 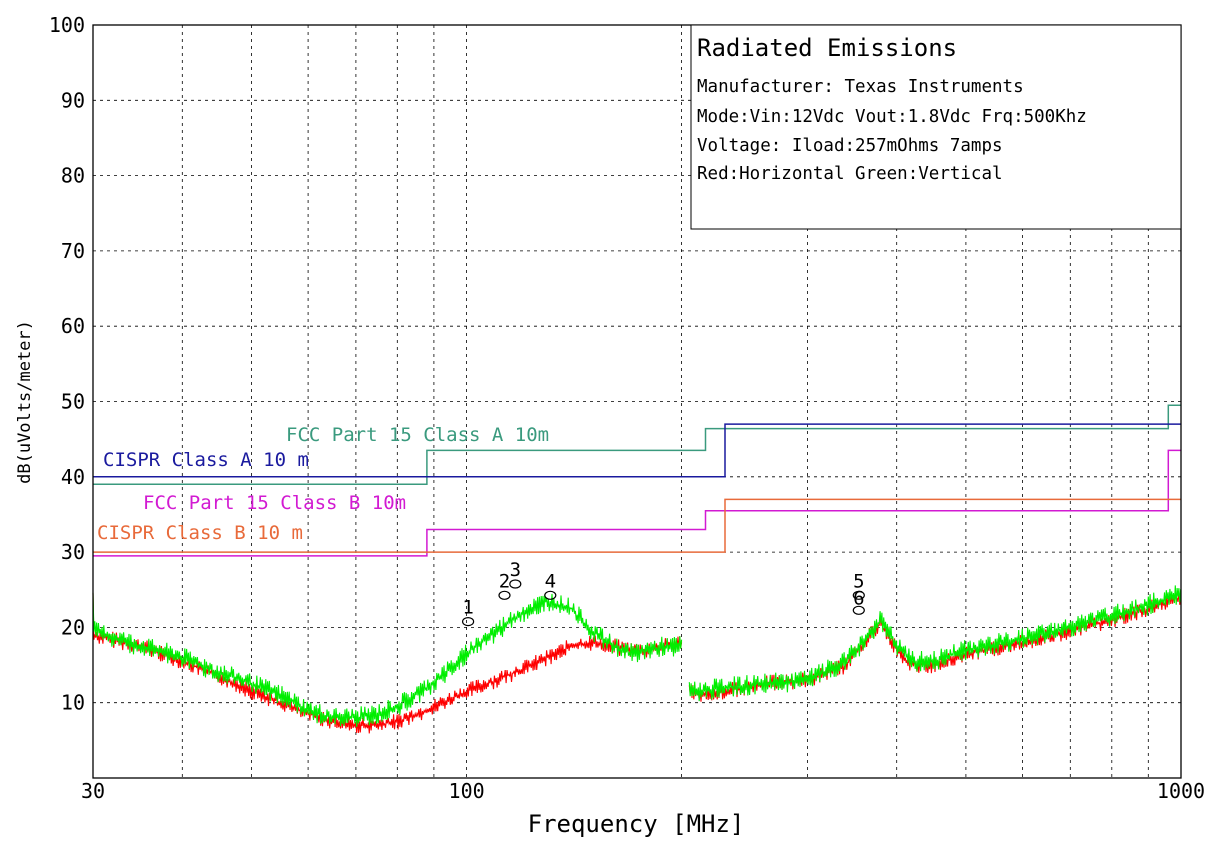 What do you see at coordinates (73, 402) in the screenshot?
I see `y-tick-label: 50` at bounding box center [73, 402].